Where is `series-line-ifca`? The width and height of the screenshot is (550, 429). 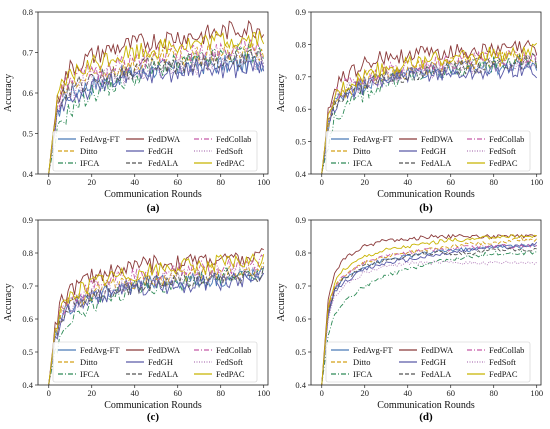
series-line-ifca is located at coordinates (156, 324).